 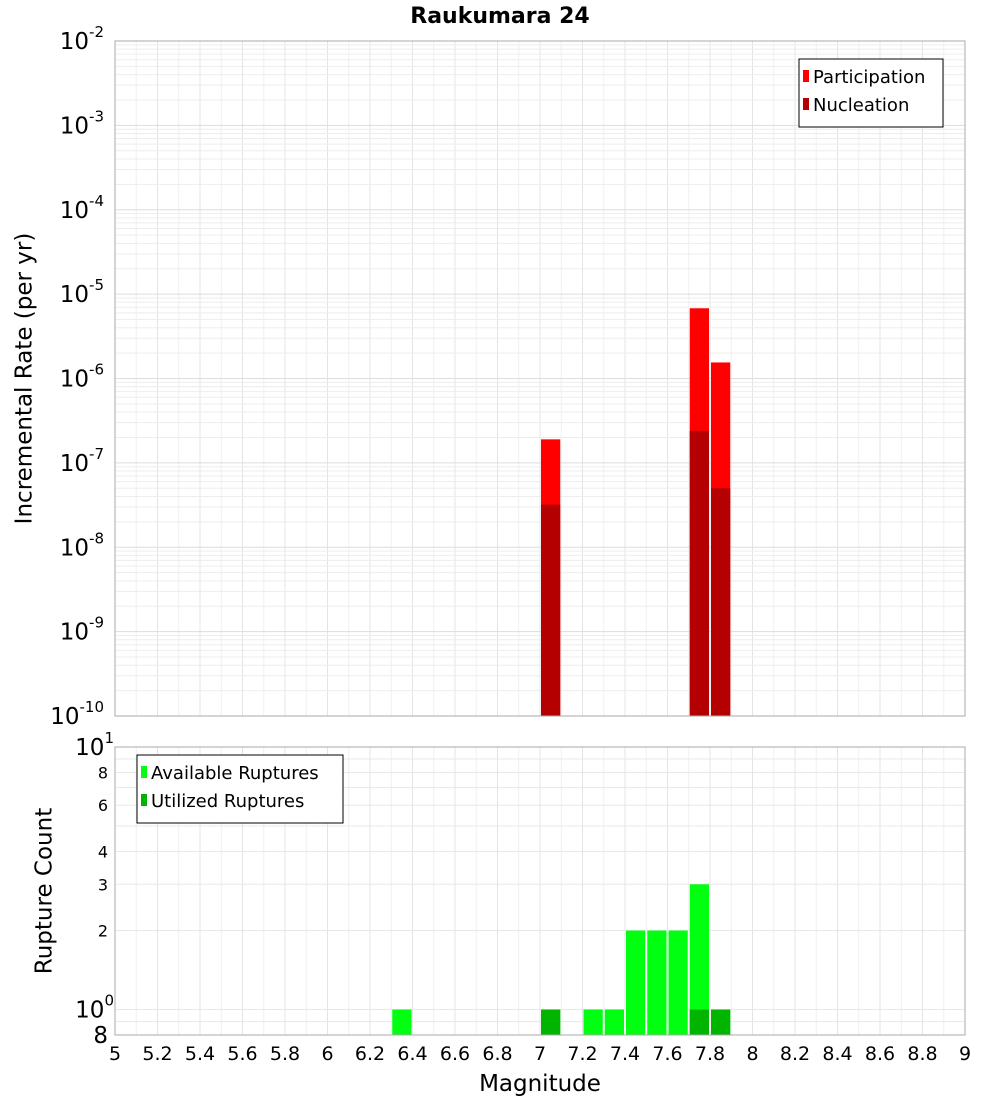 I want to click on x-tick-label: 8.4, so click(x=837, y=1054).